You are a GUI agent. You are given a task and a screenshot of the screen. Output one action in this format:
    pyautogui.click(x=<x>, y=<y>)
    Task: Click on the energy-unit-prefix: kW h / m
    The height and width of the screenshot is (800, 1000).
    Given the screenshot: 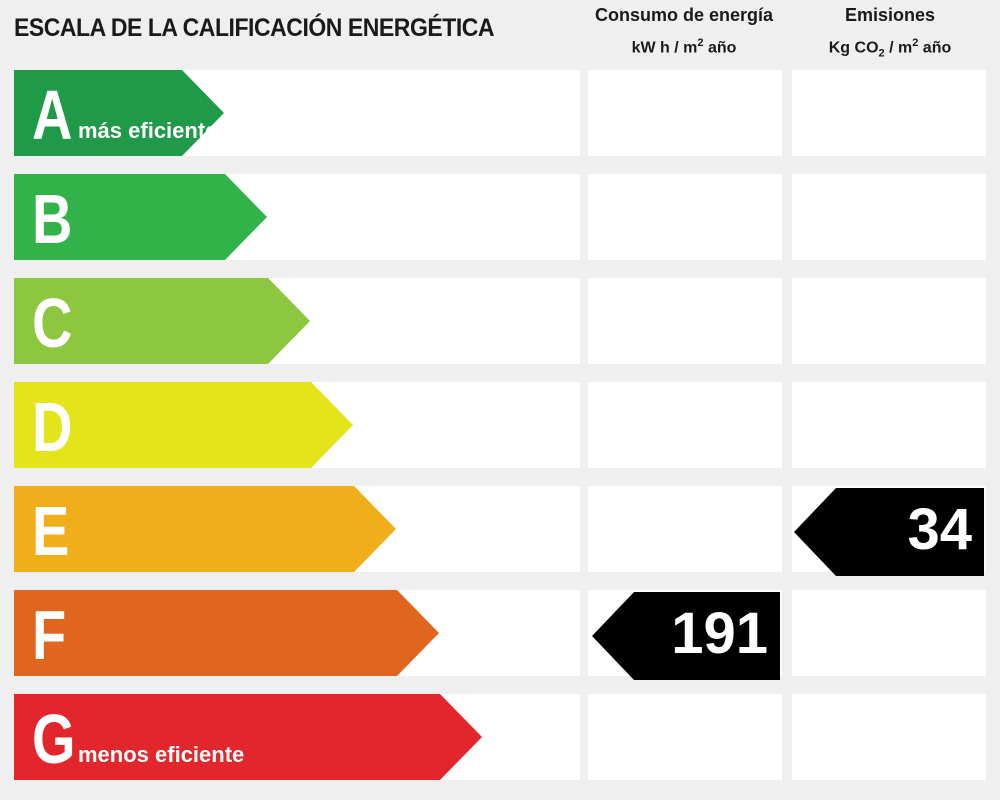 What is the action you would take?
    pyautogui.click(x=664, y=48)
    